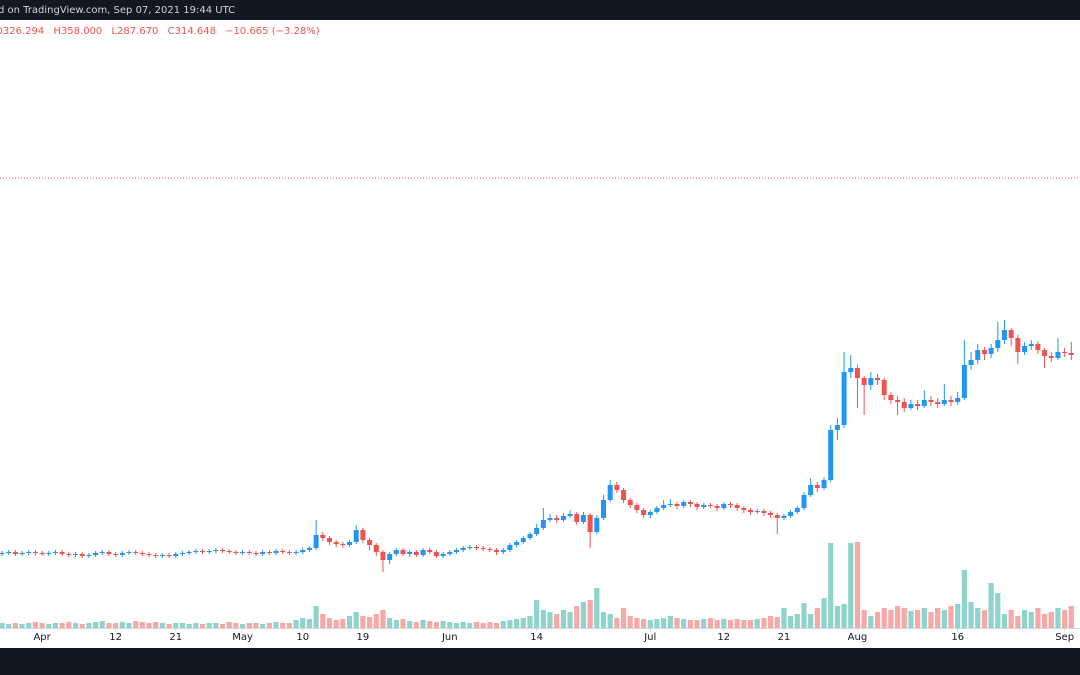 The image size is (1080, 675). What do you see at coordinates (175, 637) in the screenshot?
I see `x-tick-label: 21` at bounding box center [175, 637].